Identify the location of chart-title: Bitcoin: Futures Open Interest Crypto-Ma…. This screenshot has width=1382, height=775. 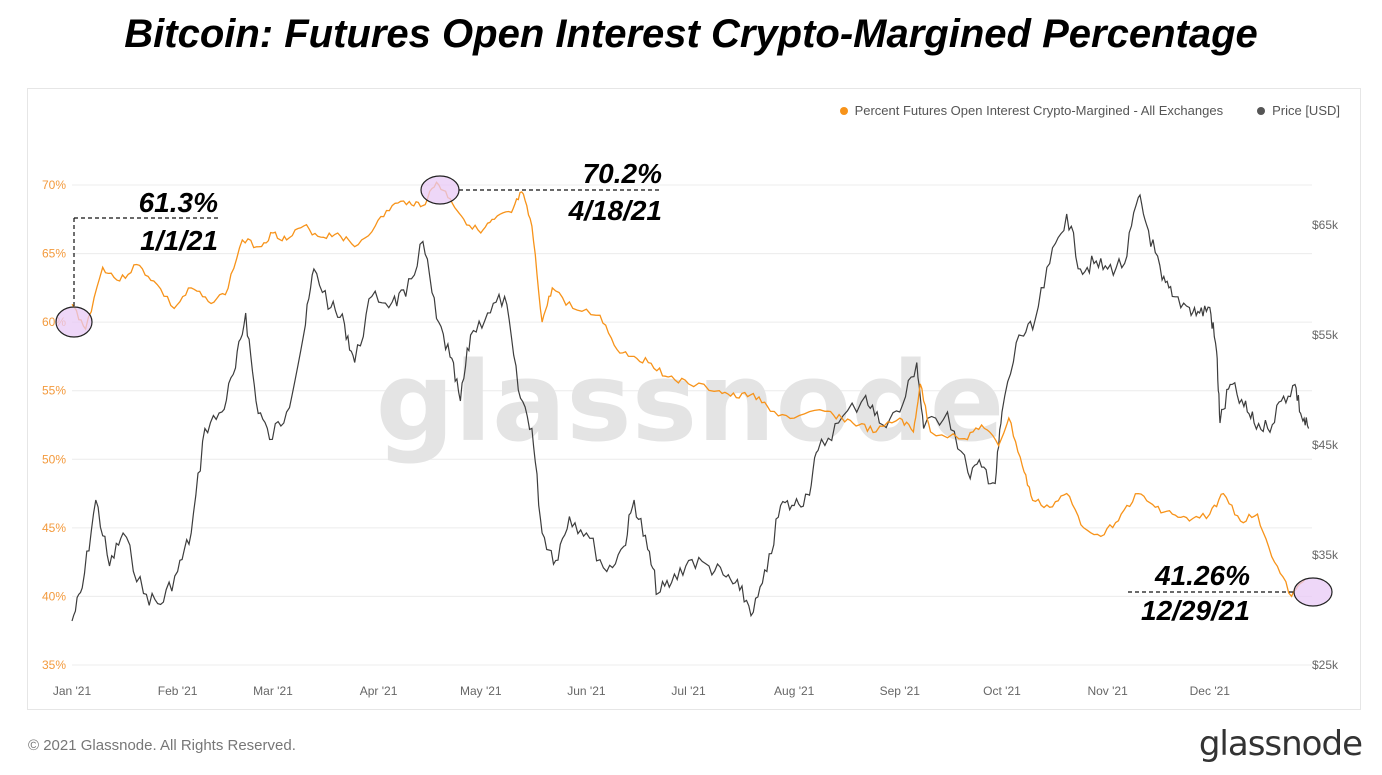
(691, 34).